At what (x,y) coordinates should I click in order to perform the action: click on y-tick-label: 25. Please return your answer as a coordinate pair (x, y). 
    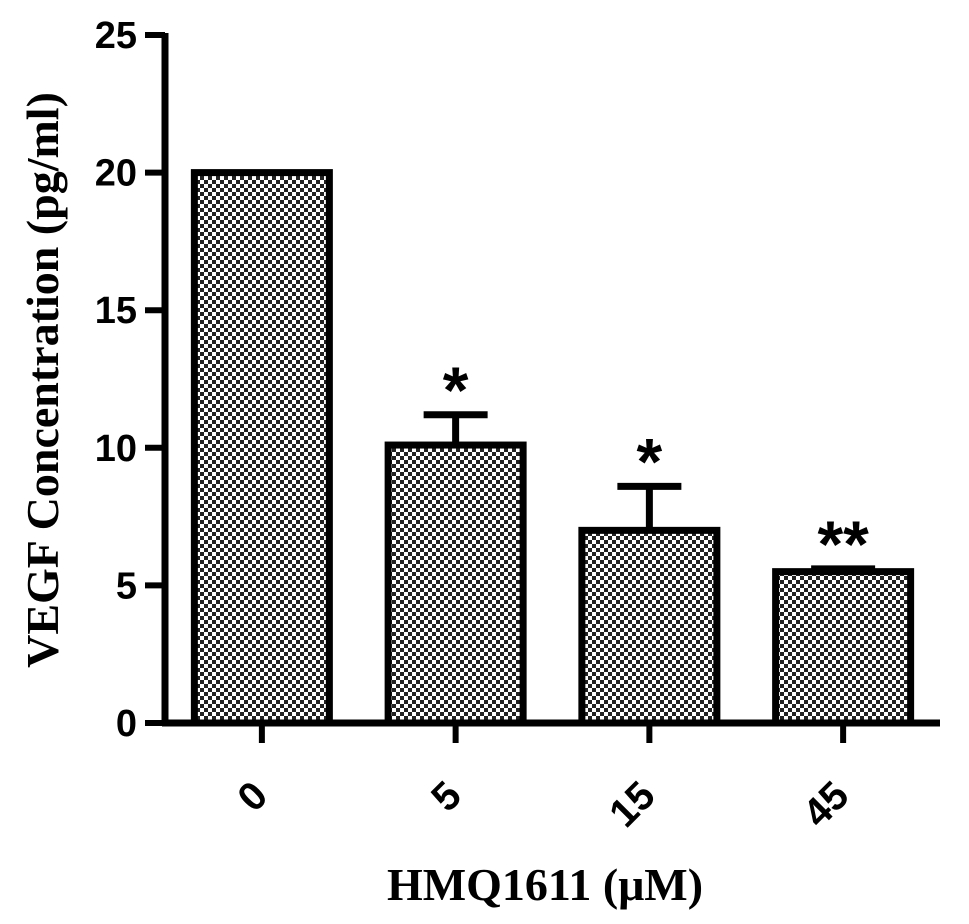
    Looking at the image, I should click on (116, 36).